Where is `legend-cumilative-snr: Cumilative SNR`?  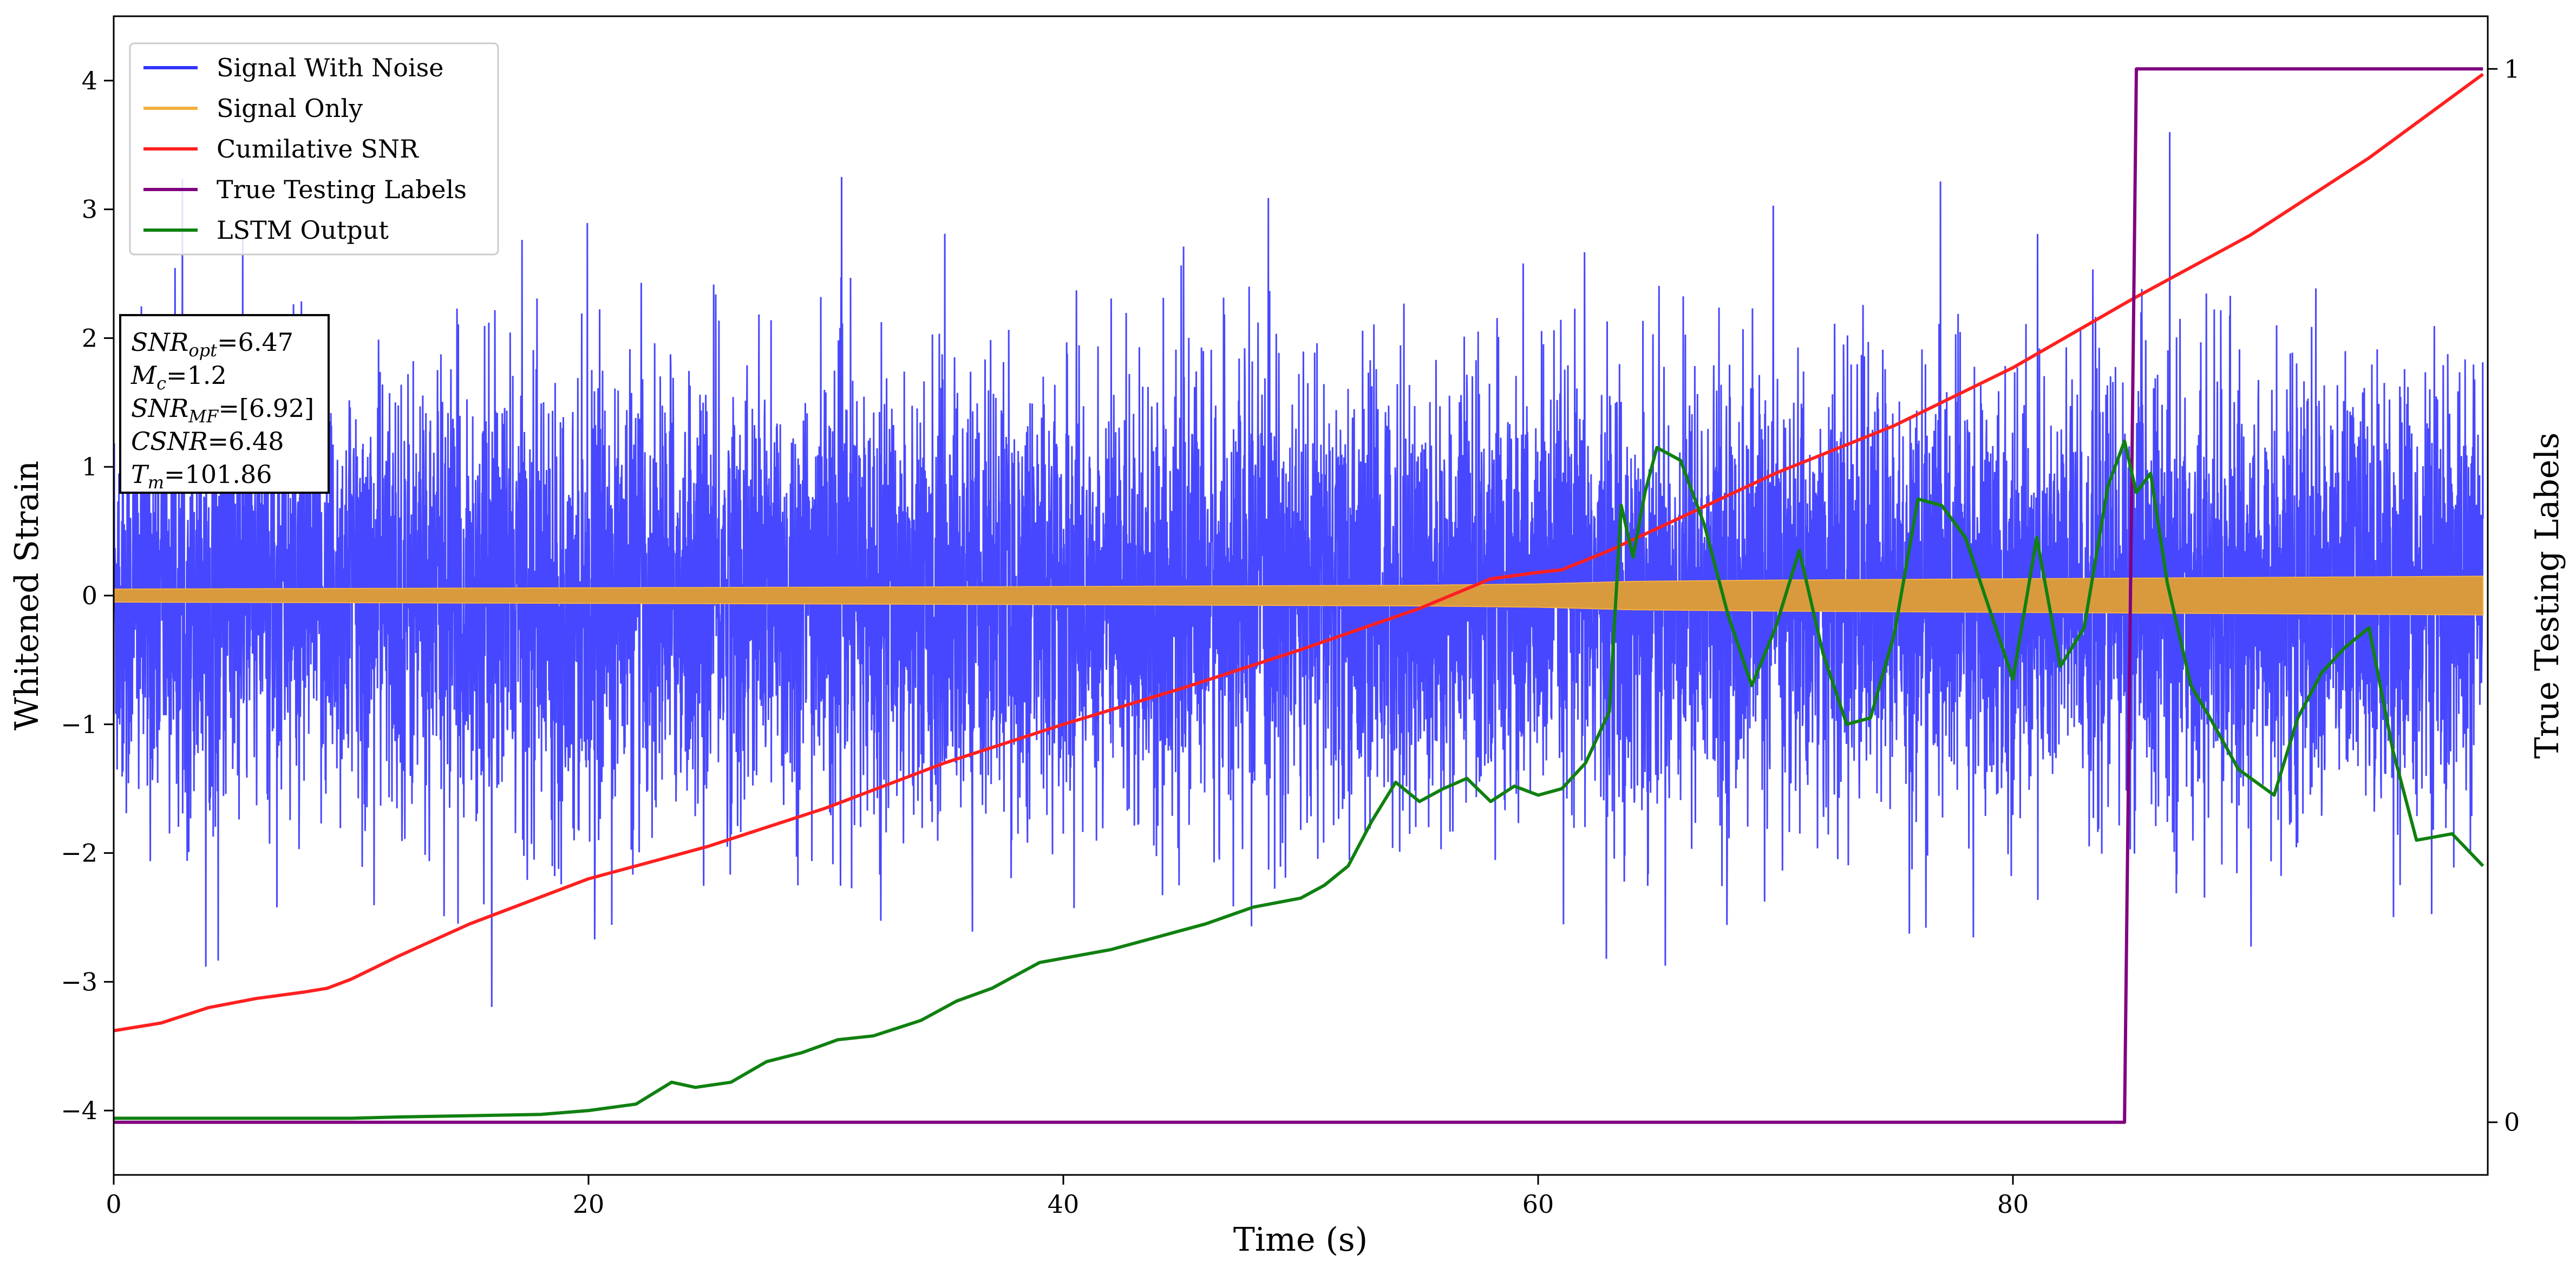
legend-cumilative-snr: Cumilative SNR is located at coordinates (281, 149).